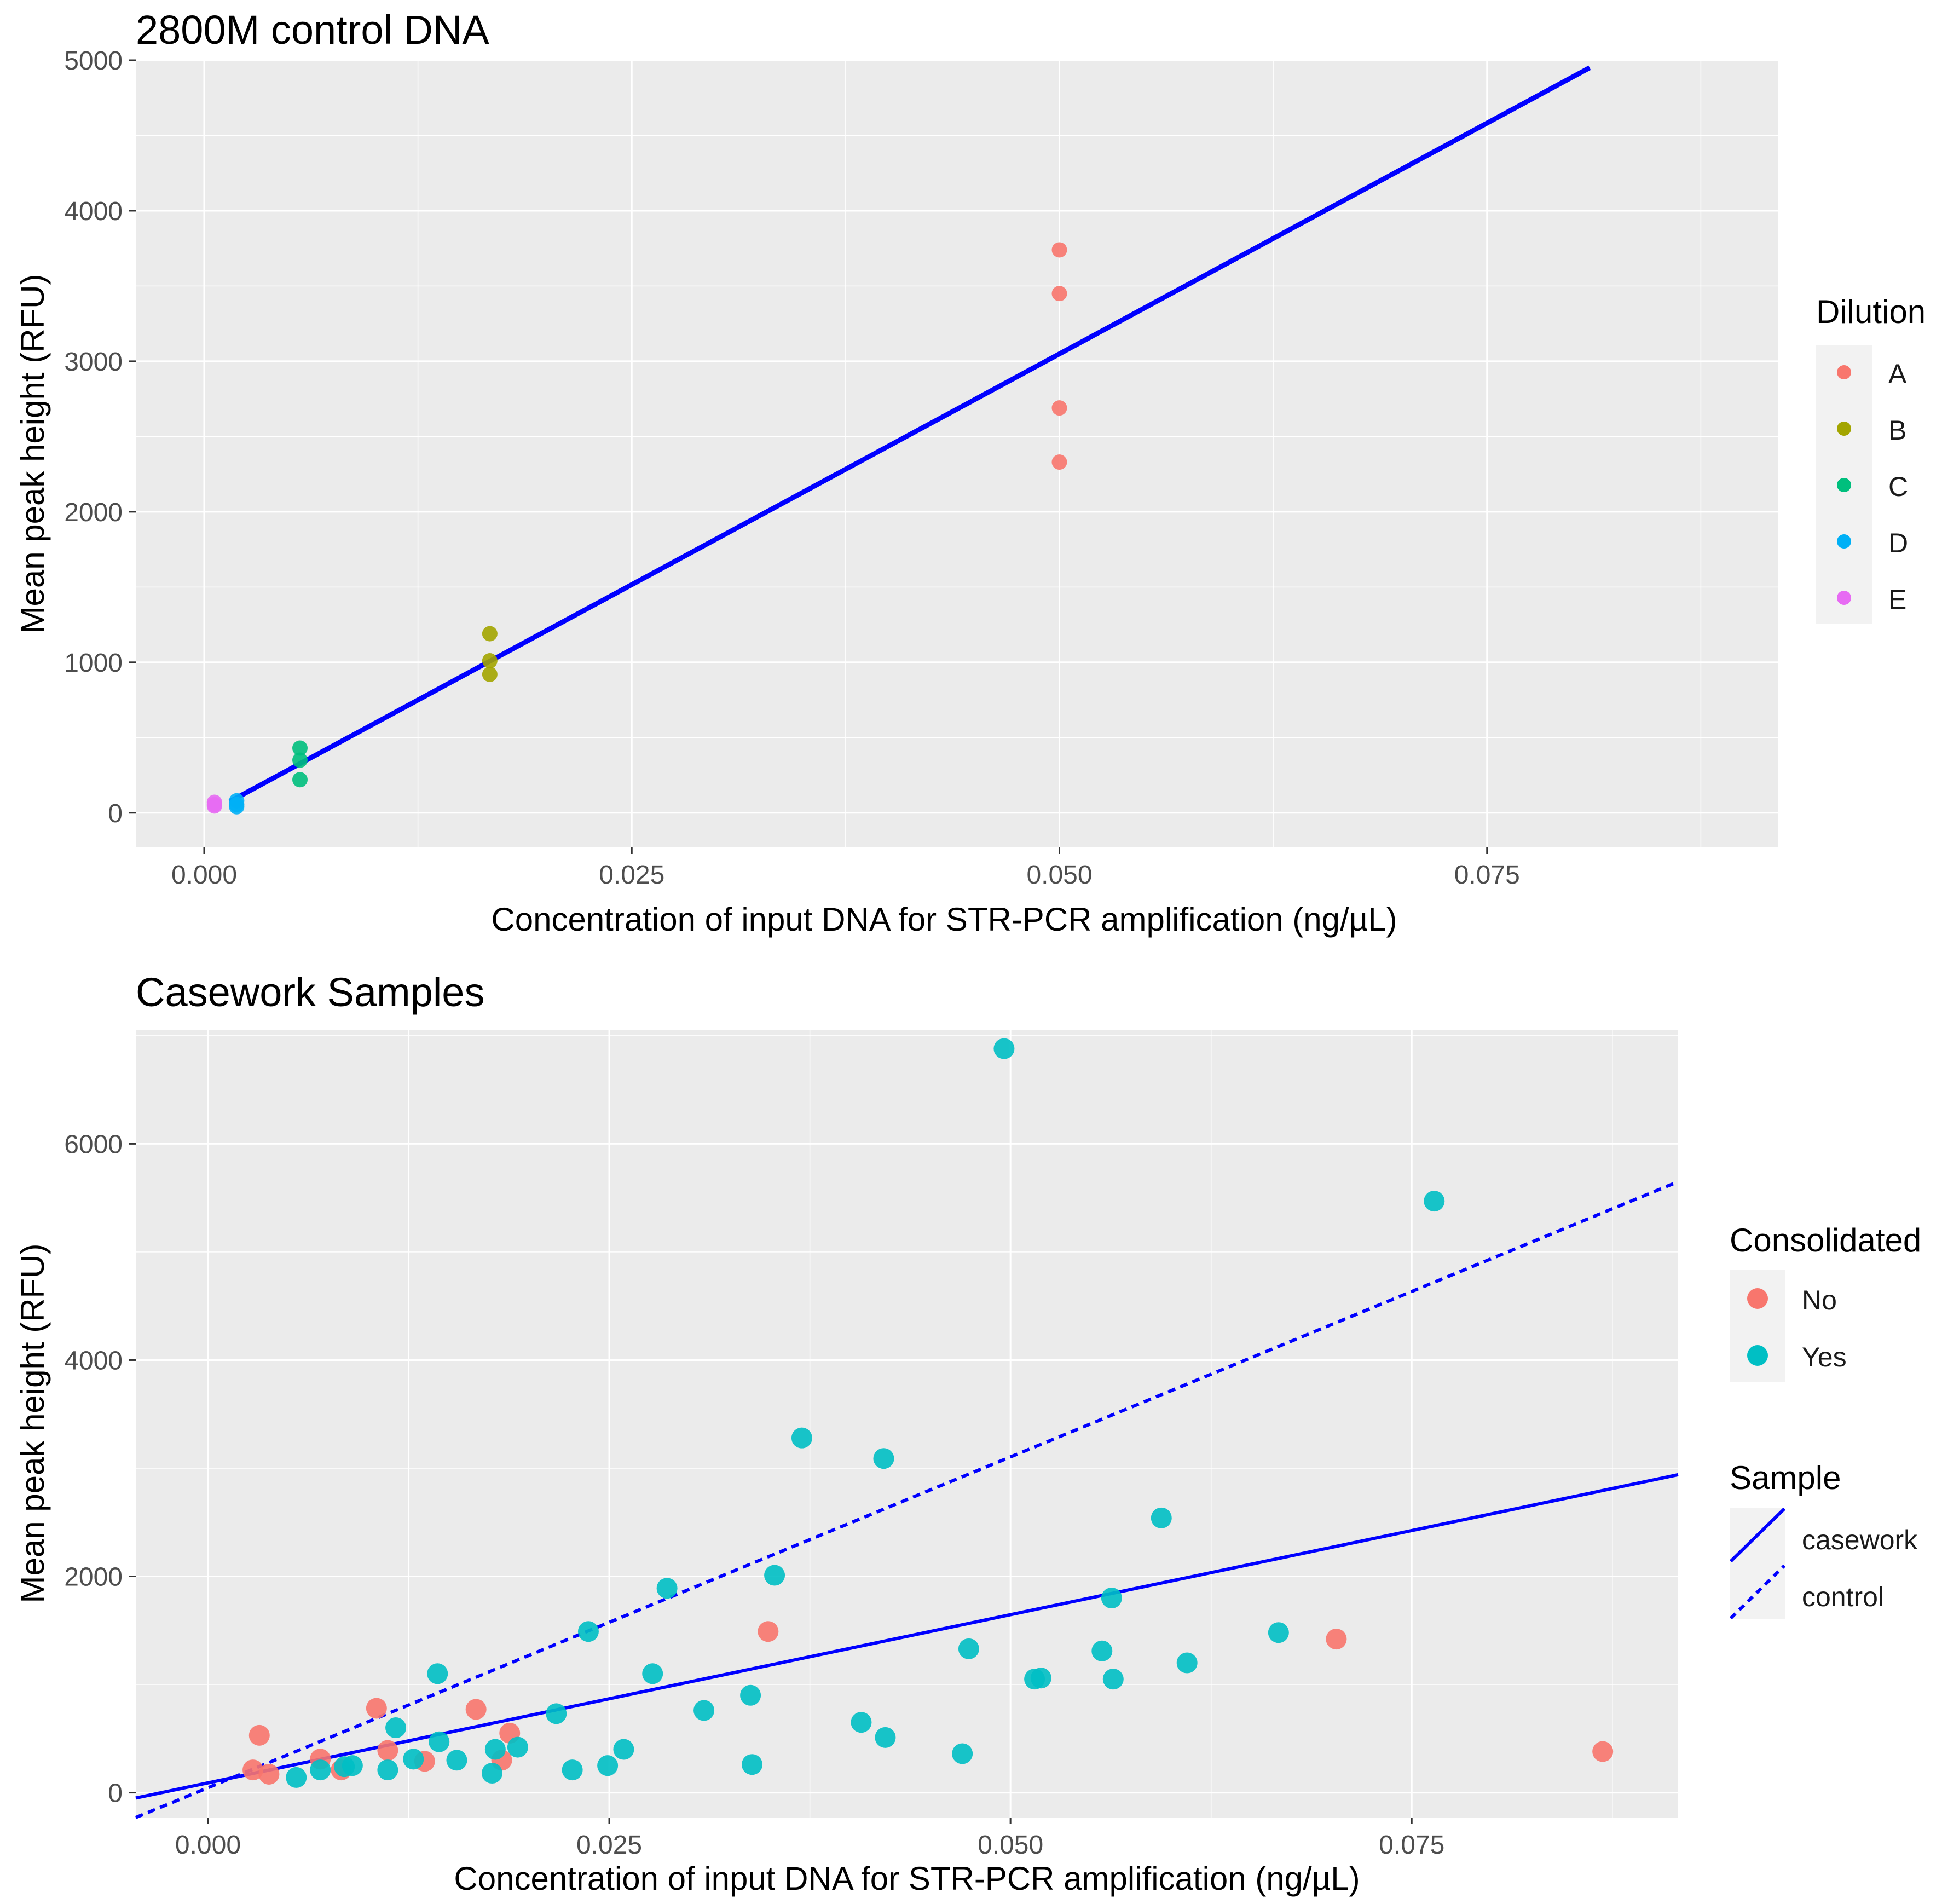 The width and height of the screenshot is (1942, 1904). Describe the element at coordinates (1860, 1540) in the screenshot. I see `legend-label-casework: casework` at that location.